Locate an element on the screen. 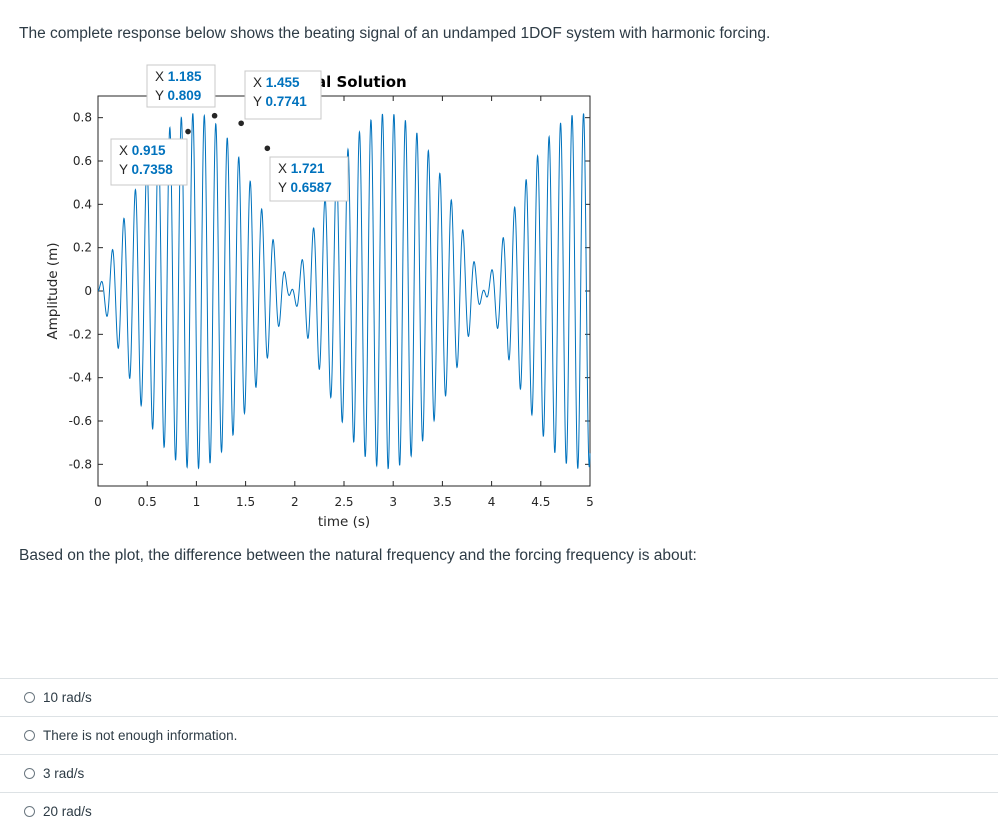 Image resolution: width=998 pixels, height=834 pixels. answer-option-4: 20 rad/s is located at coordinates (499, 810).